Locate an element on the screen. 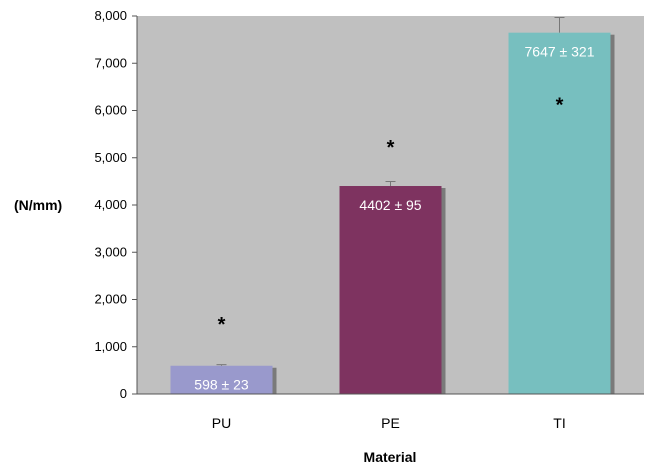 This screenshot has width=650, height=470. y-tick-label: 4,000 is located at coordinates (110, 204).